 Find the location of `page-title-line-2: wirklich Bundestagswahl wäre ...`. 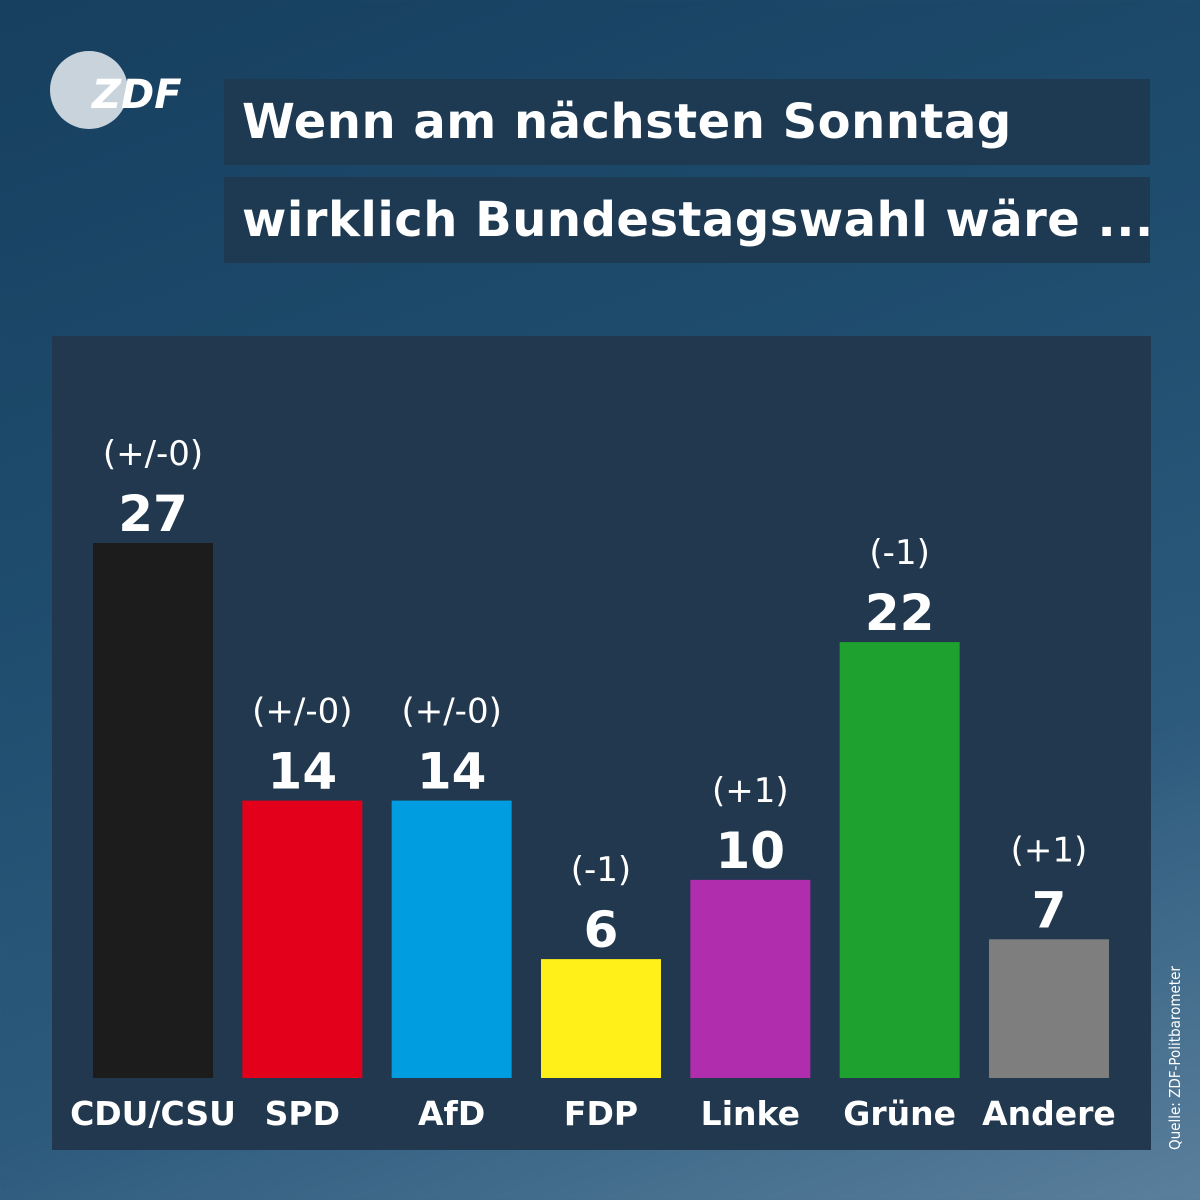

page-title-line-2: wirklich Bundestagswahl wäre ... is located at coordinates (688, 220).